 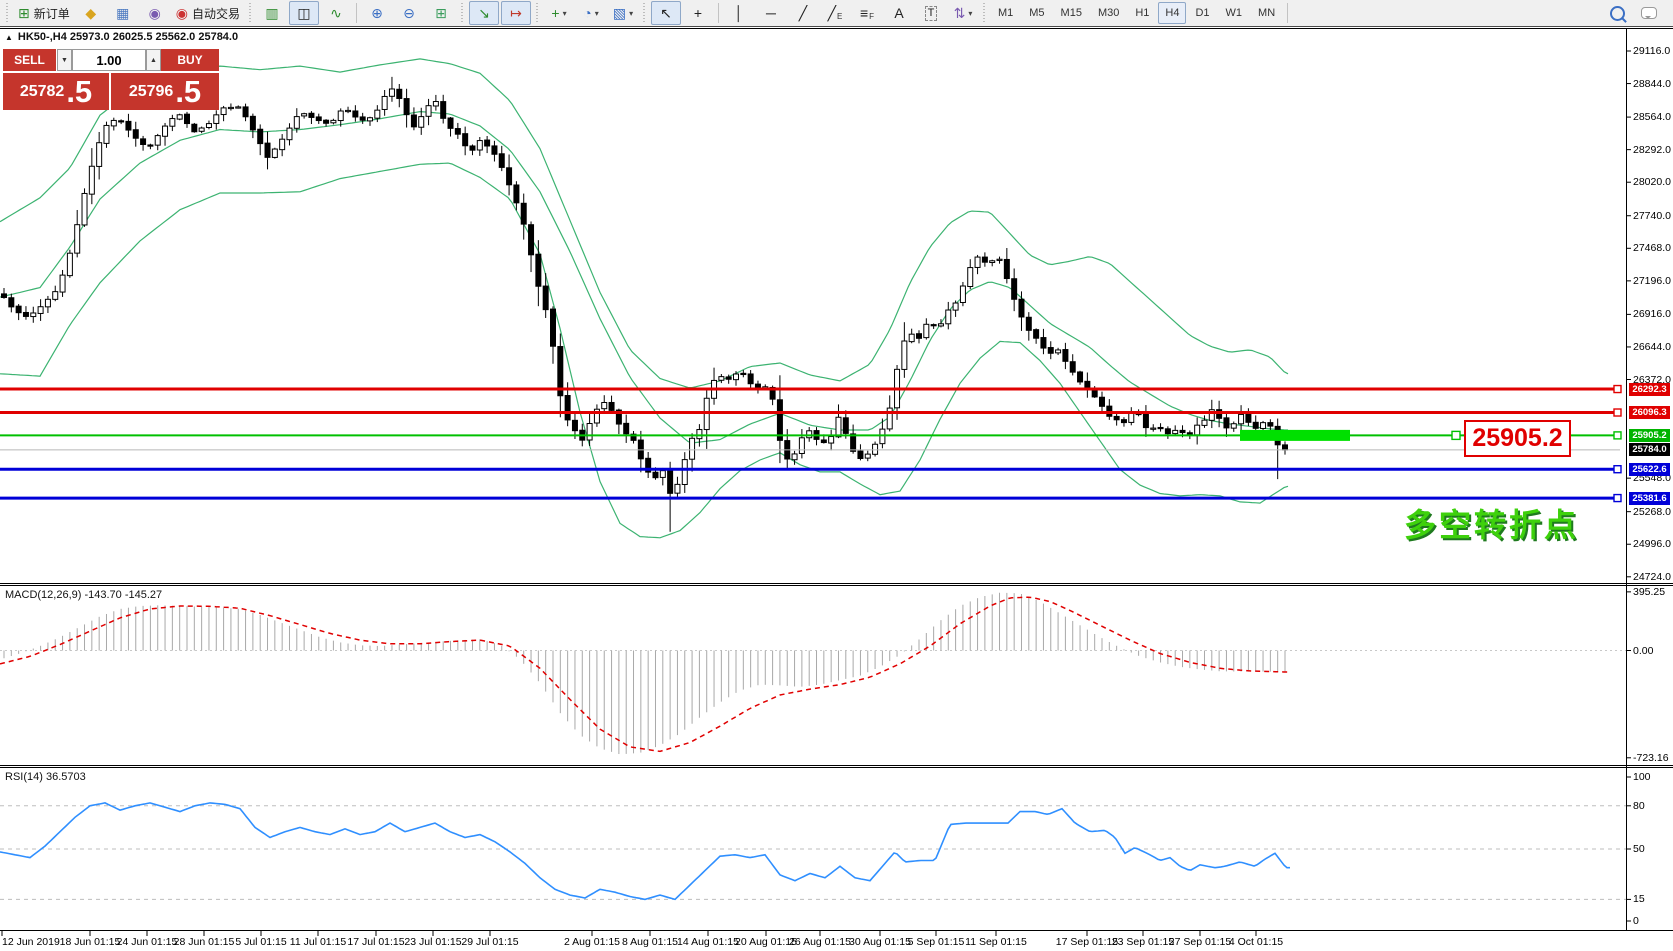 I want to click on horizontal-line-button: ─, so click(x=771, y=13).